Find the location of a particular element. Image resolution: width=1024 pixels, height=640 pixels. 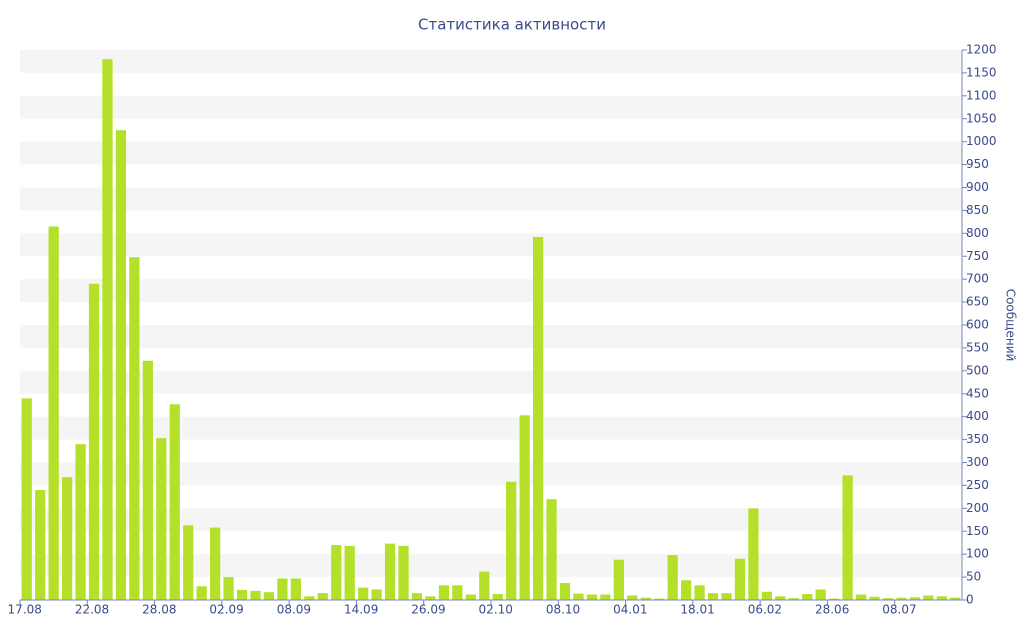

y-tick-label: 900 is located at coordinates (977, 187).